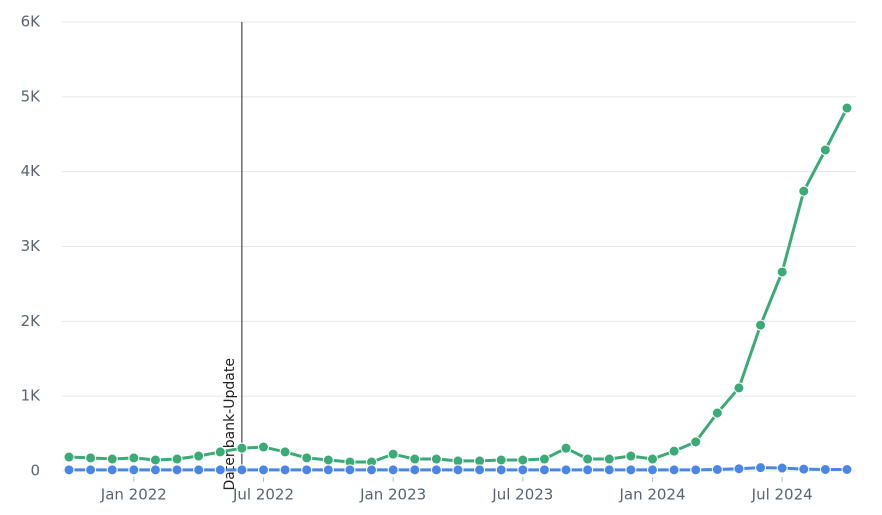 This screenshot has height=515, width=882. I want to click on x-tick-label: Jan 2022, so click(133, 495).